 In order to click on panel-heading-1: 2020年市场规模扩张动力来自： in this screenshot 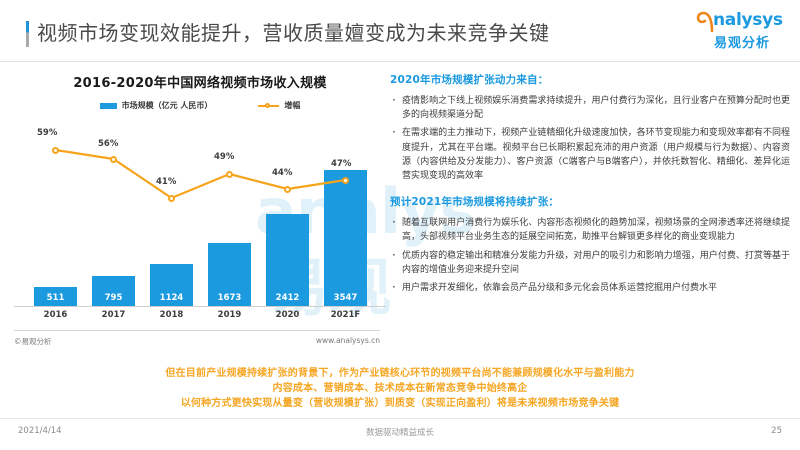, I will do `click(469, 80)`.